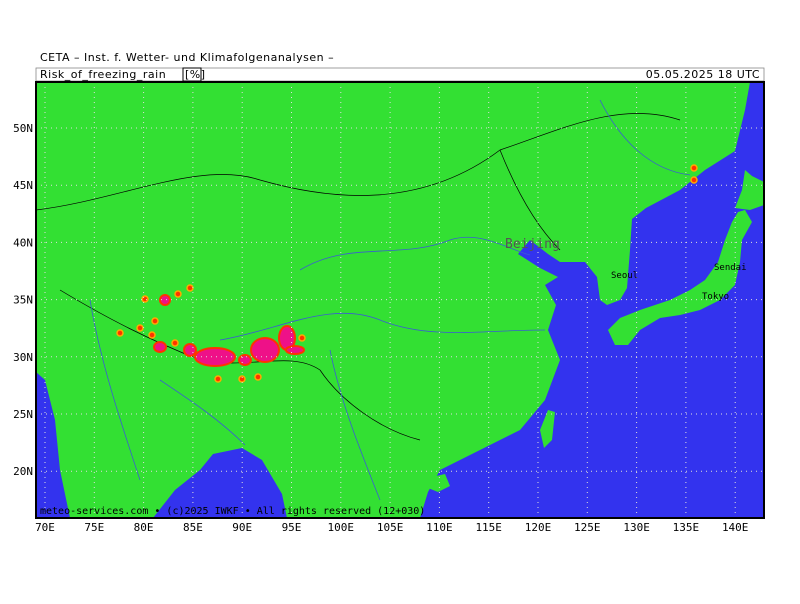  What do you see at coordinates (341, 527) in the screenshot?
I see `lon-label: 100E` at bounding box center [341, 527].